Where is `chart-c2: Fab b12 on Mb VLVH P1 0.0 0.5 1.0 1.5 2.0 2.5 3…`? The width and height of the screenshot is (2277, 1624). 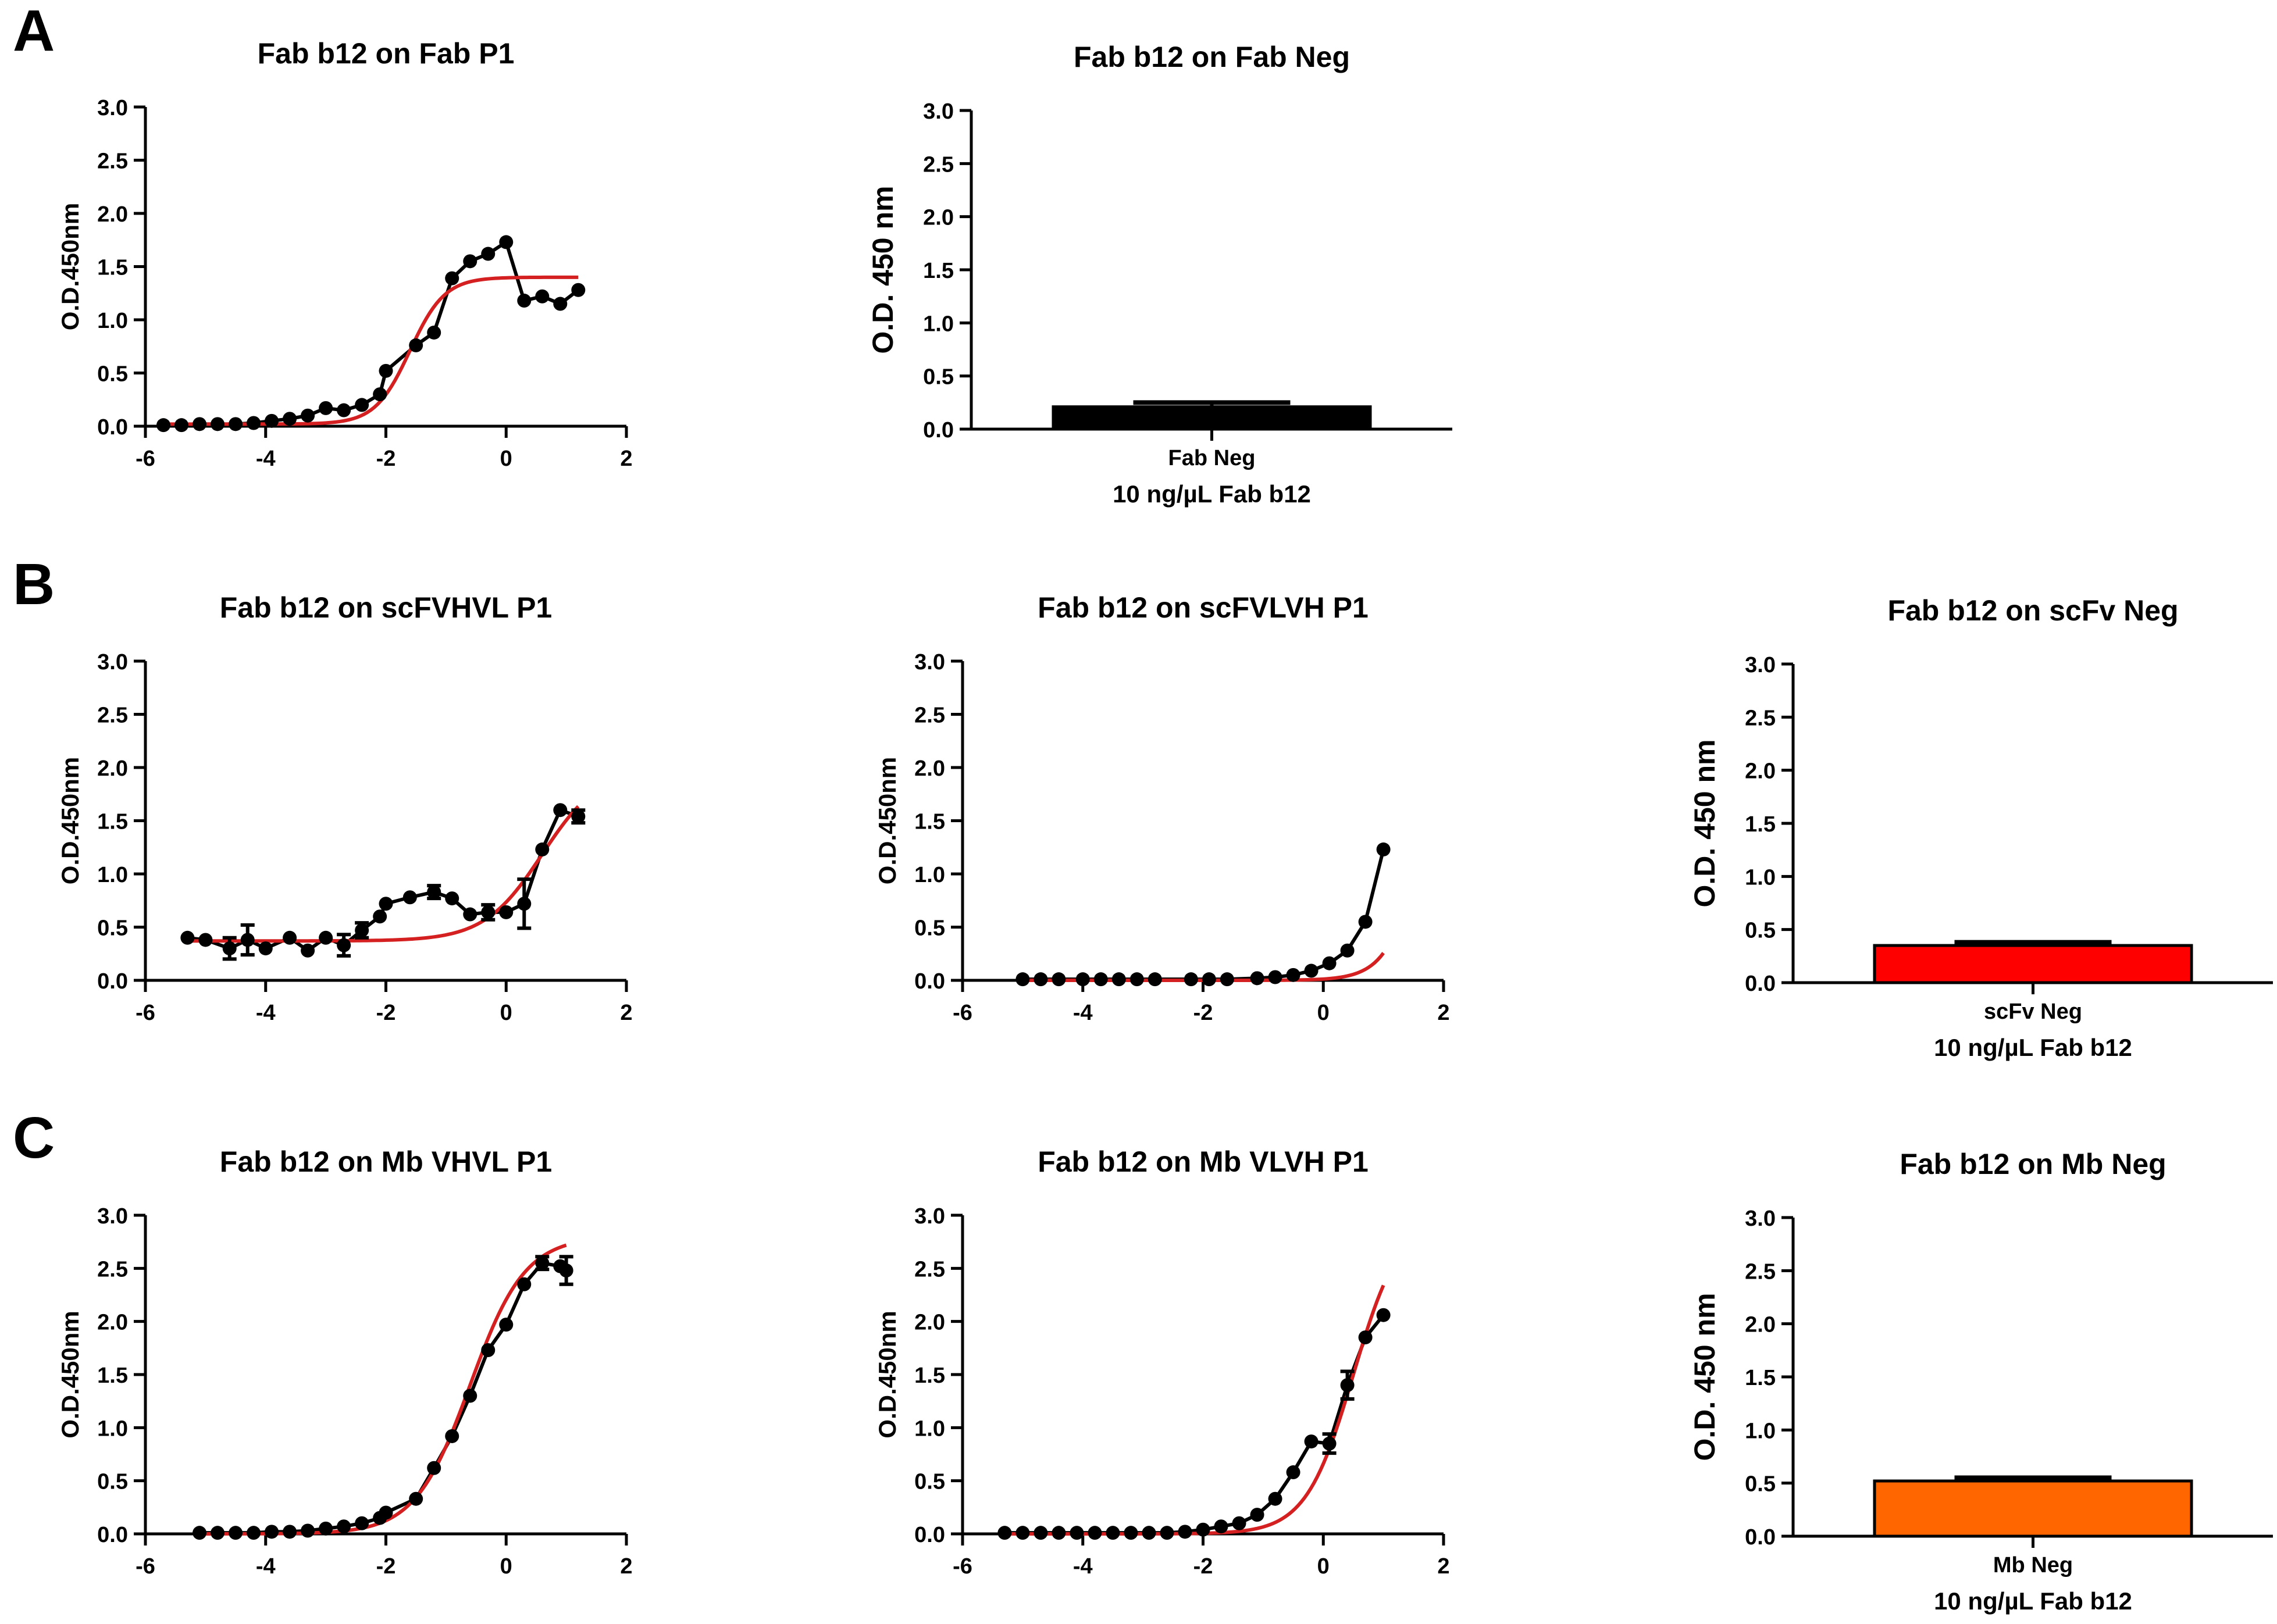
chart-c2: Fab b12 on Mb VLVH P1 0.0 0.5 1.0 1.5 2.0 2.5 3… is located at coordinates (1162, 1362).